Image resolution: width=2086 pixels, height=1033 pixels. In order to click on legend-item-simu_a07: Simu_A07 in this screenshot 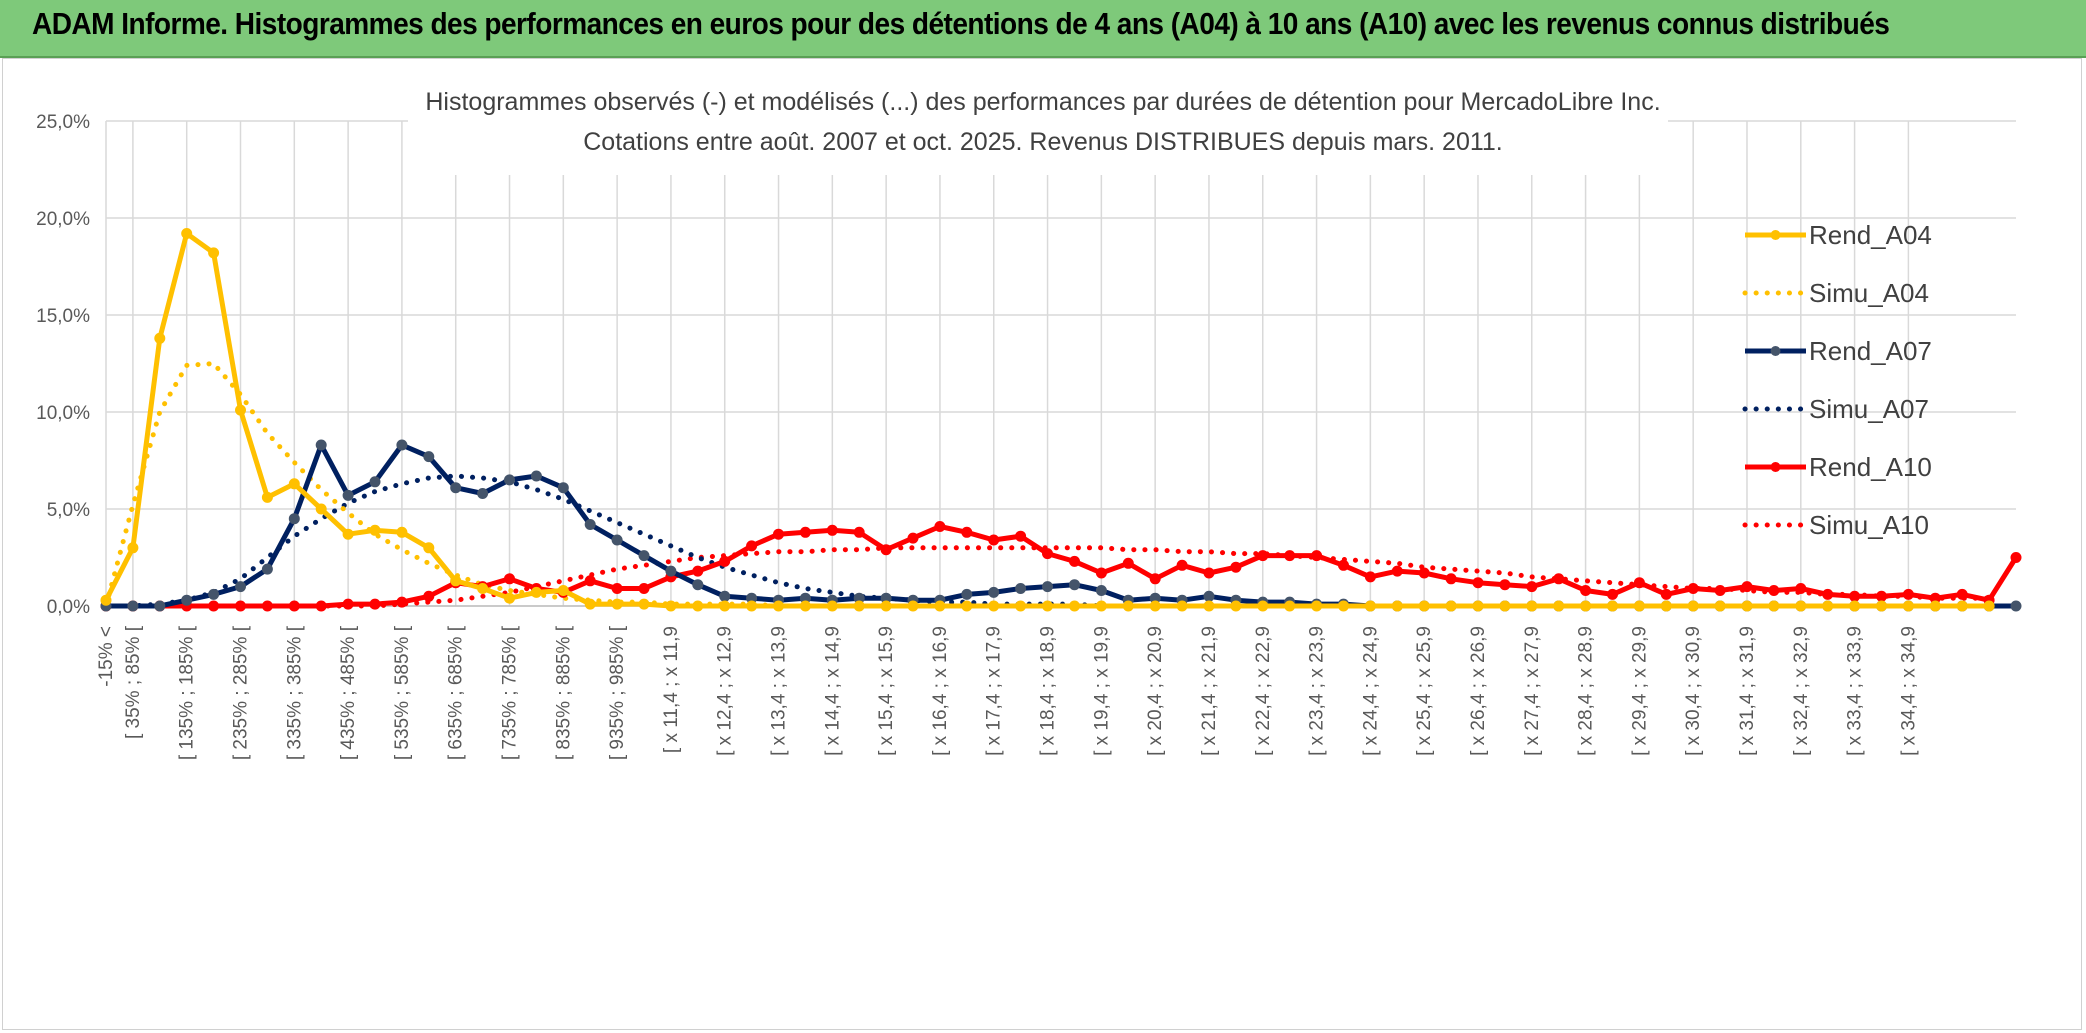, I will do `click(1835, 409)`.